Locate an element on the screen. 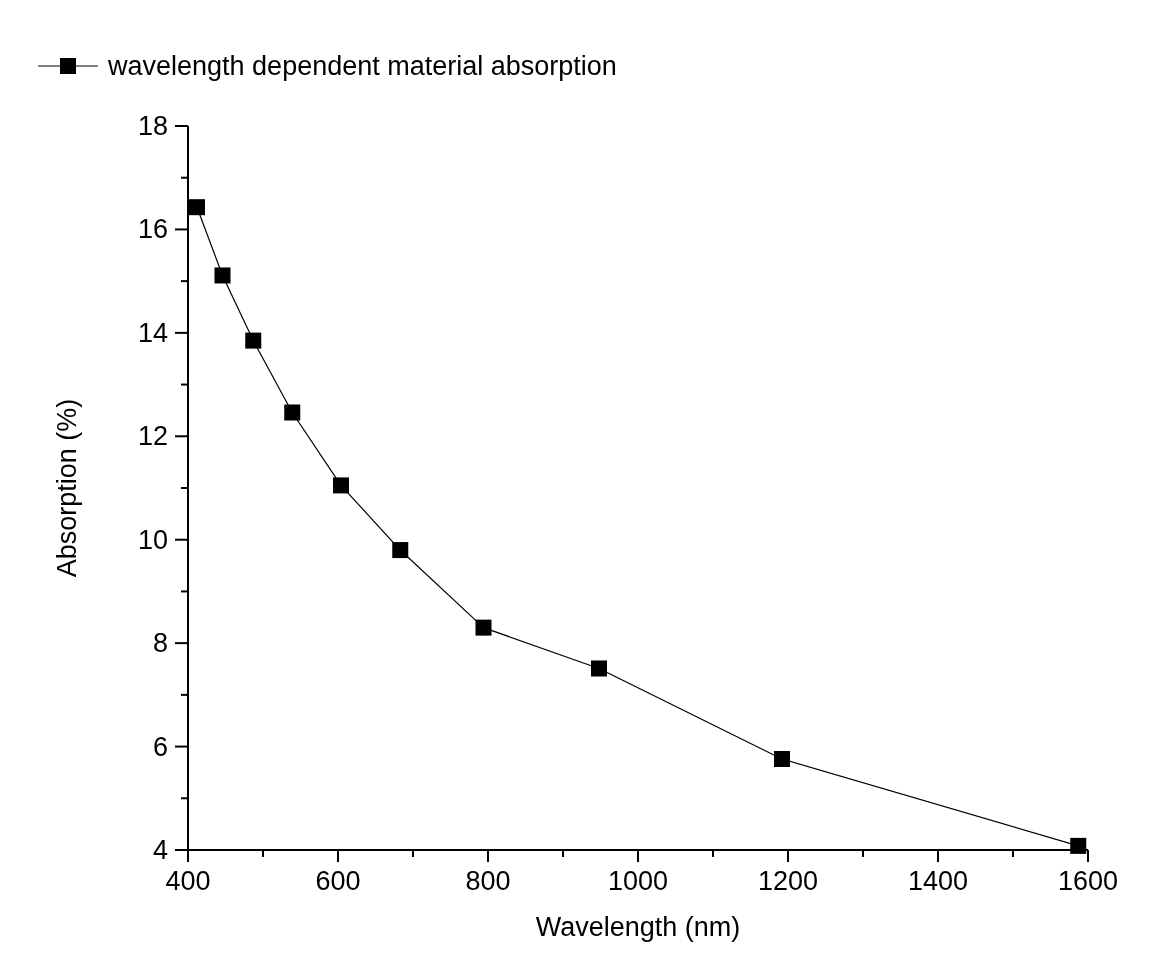 Image resolution: width=1161 pixels, height=959 pixels. x-axis-title: Wavelength (nm) is located at coordinates (638, 927).